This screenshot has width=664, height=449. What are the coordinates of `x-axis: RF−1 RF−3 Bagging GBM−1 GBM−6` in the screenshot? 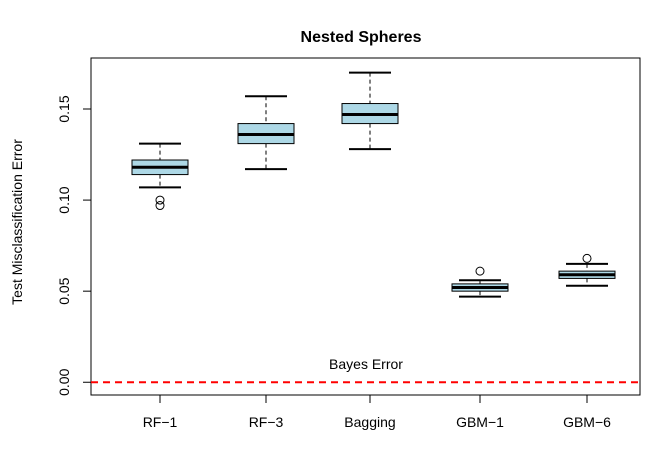 It's located at (377, 412).